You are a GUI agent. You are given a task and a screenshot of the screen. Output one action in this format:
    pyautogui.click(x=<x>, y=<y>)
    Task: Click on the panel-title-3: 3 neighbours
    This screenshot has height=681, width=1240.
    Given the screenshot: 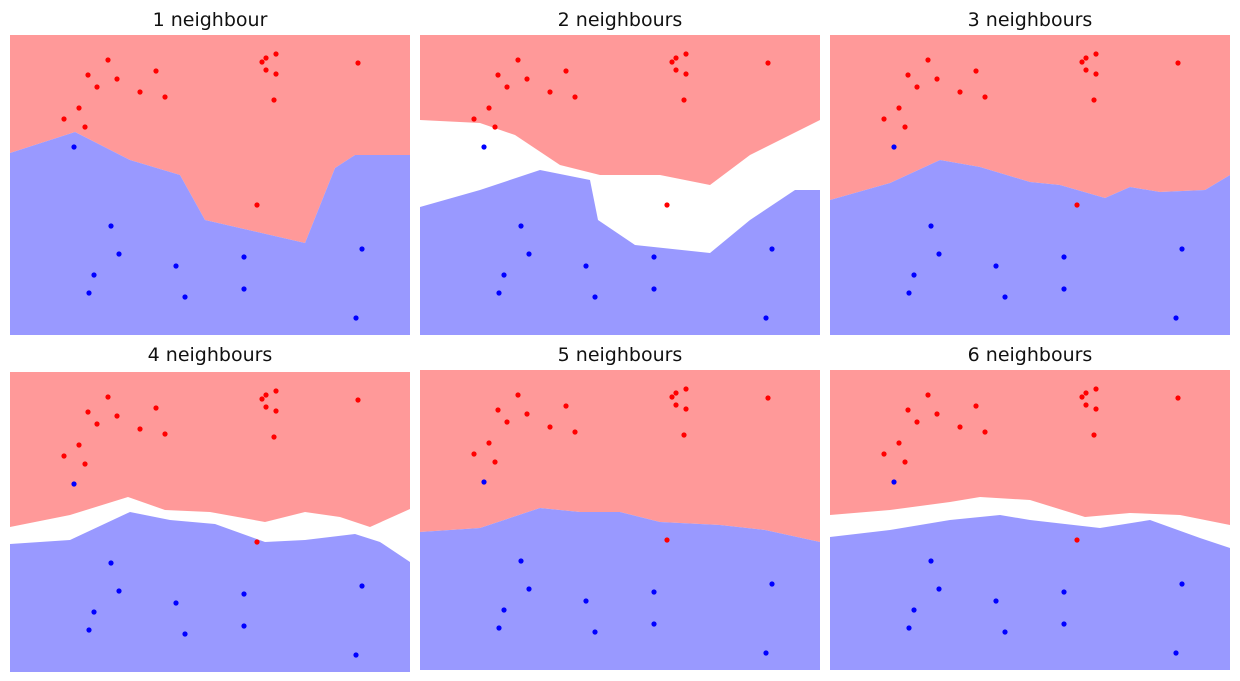 What is the action you would take?
    pyautogui.click(x=1030, y=20)
    